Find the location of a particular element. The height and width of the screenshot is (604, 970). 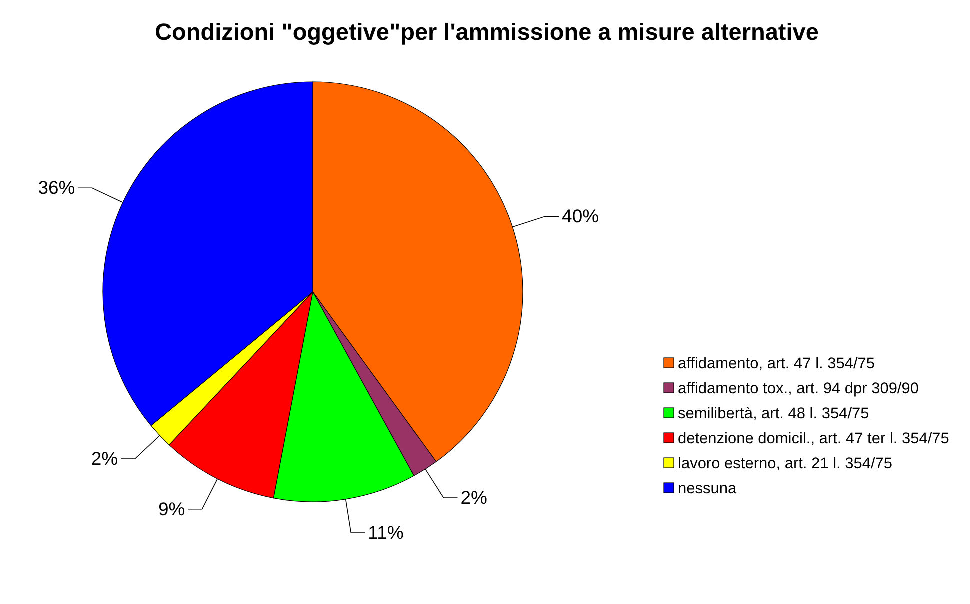

legend-label: detenzione domicil., art. 47 ter l. 354/75 is located at coordinates (814, 439).